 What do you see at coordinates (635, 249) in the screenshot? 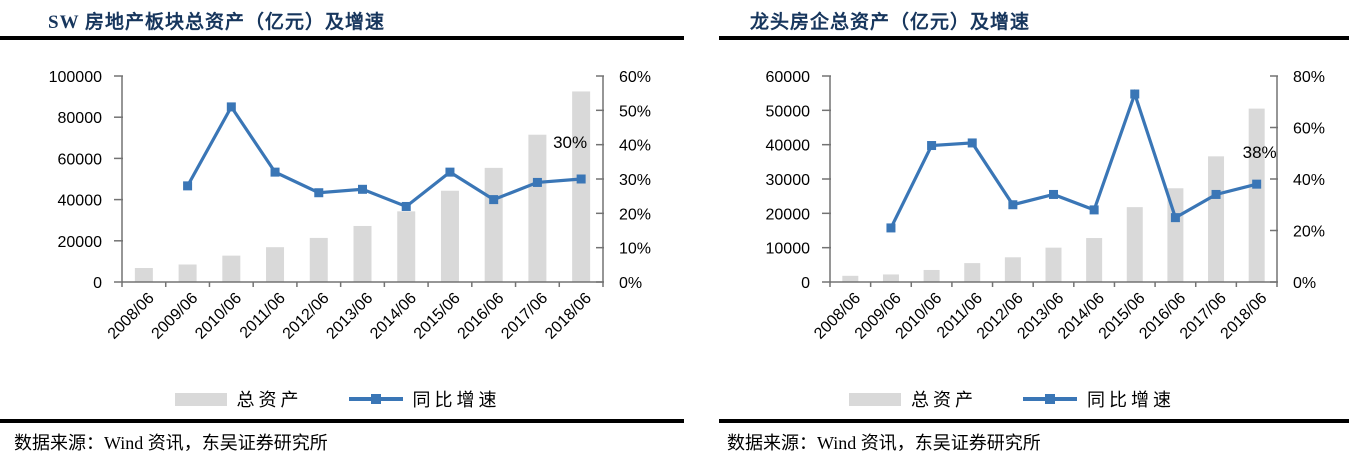
I see `right-axis-label: 10%` at bounding box center [635, 249].